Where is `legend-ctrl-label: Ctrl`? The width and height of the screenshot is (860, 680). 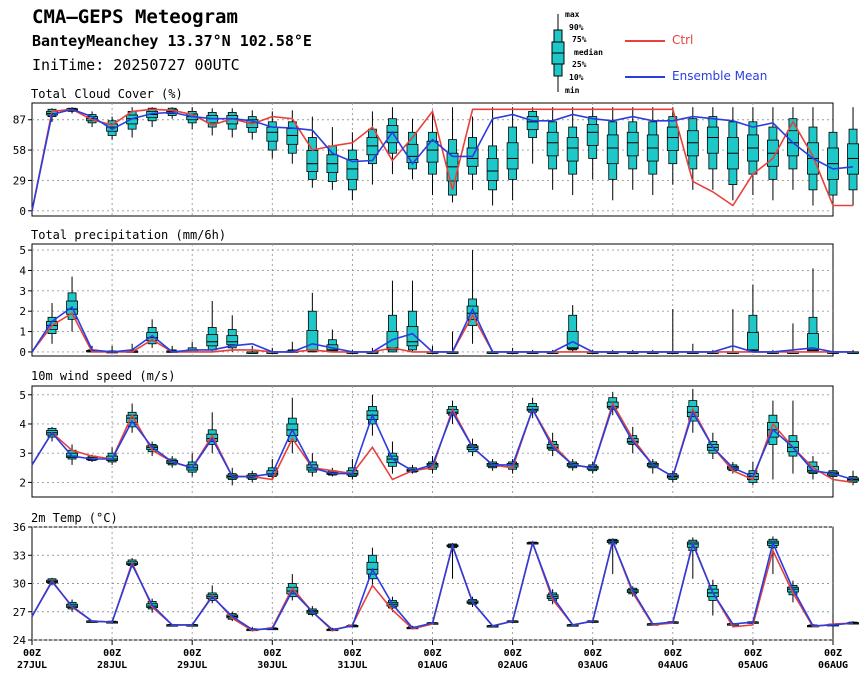 legend-ctrl-label: Ctrl is located at coordinates (683, 40).